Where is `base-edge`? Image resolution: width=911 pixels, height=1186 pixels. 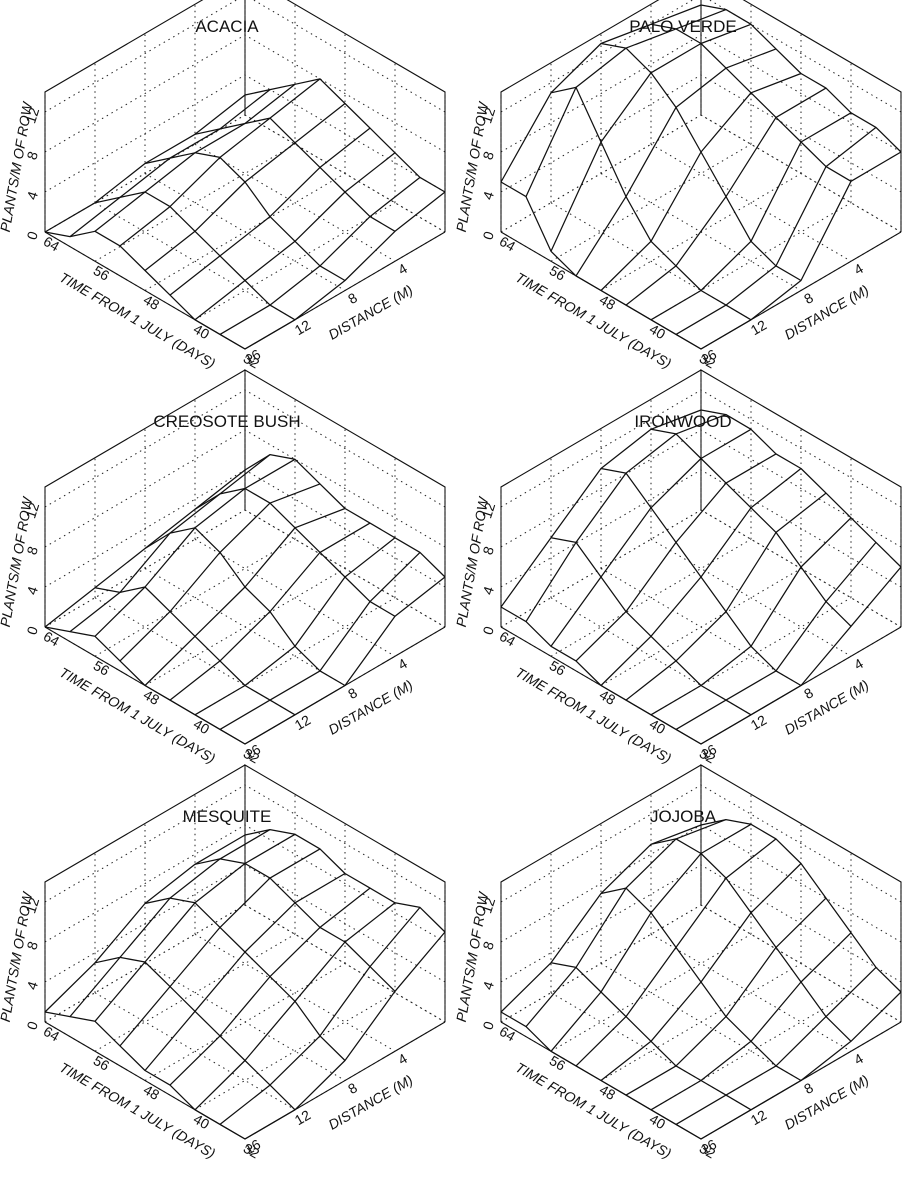 base-edge is located at coordinates (245, 290).